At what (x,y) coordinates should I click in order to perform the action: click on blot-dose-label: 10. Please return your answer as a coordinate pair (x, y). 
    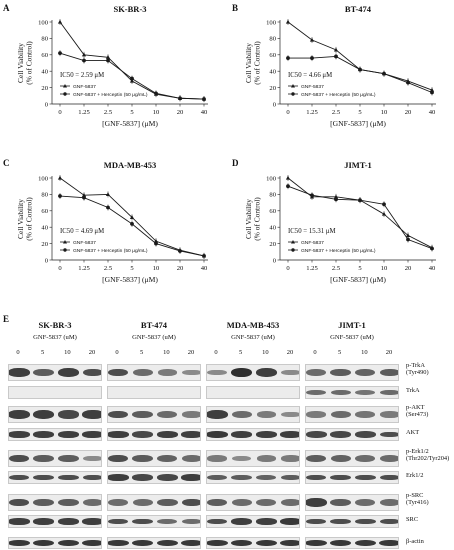
    Looking at the image, I should click on (364, 352).